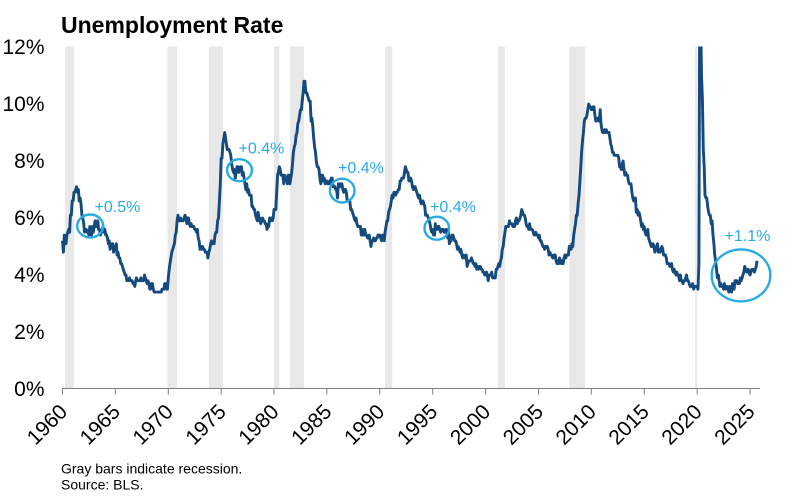  What do you see at coordinates (29, 389) in the screenshot?
I see `svg-text: 0%` at bounding box center [29, 389].